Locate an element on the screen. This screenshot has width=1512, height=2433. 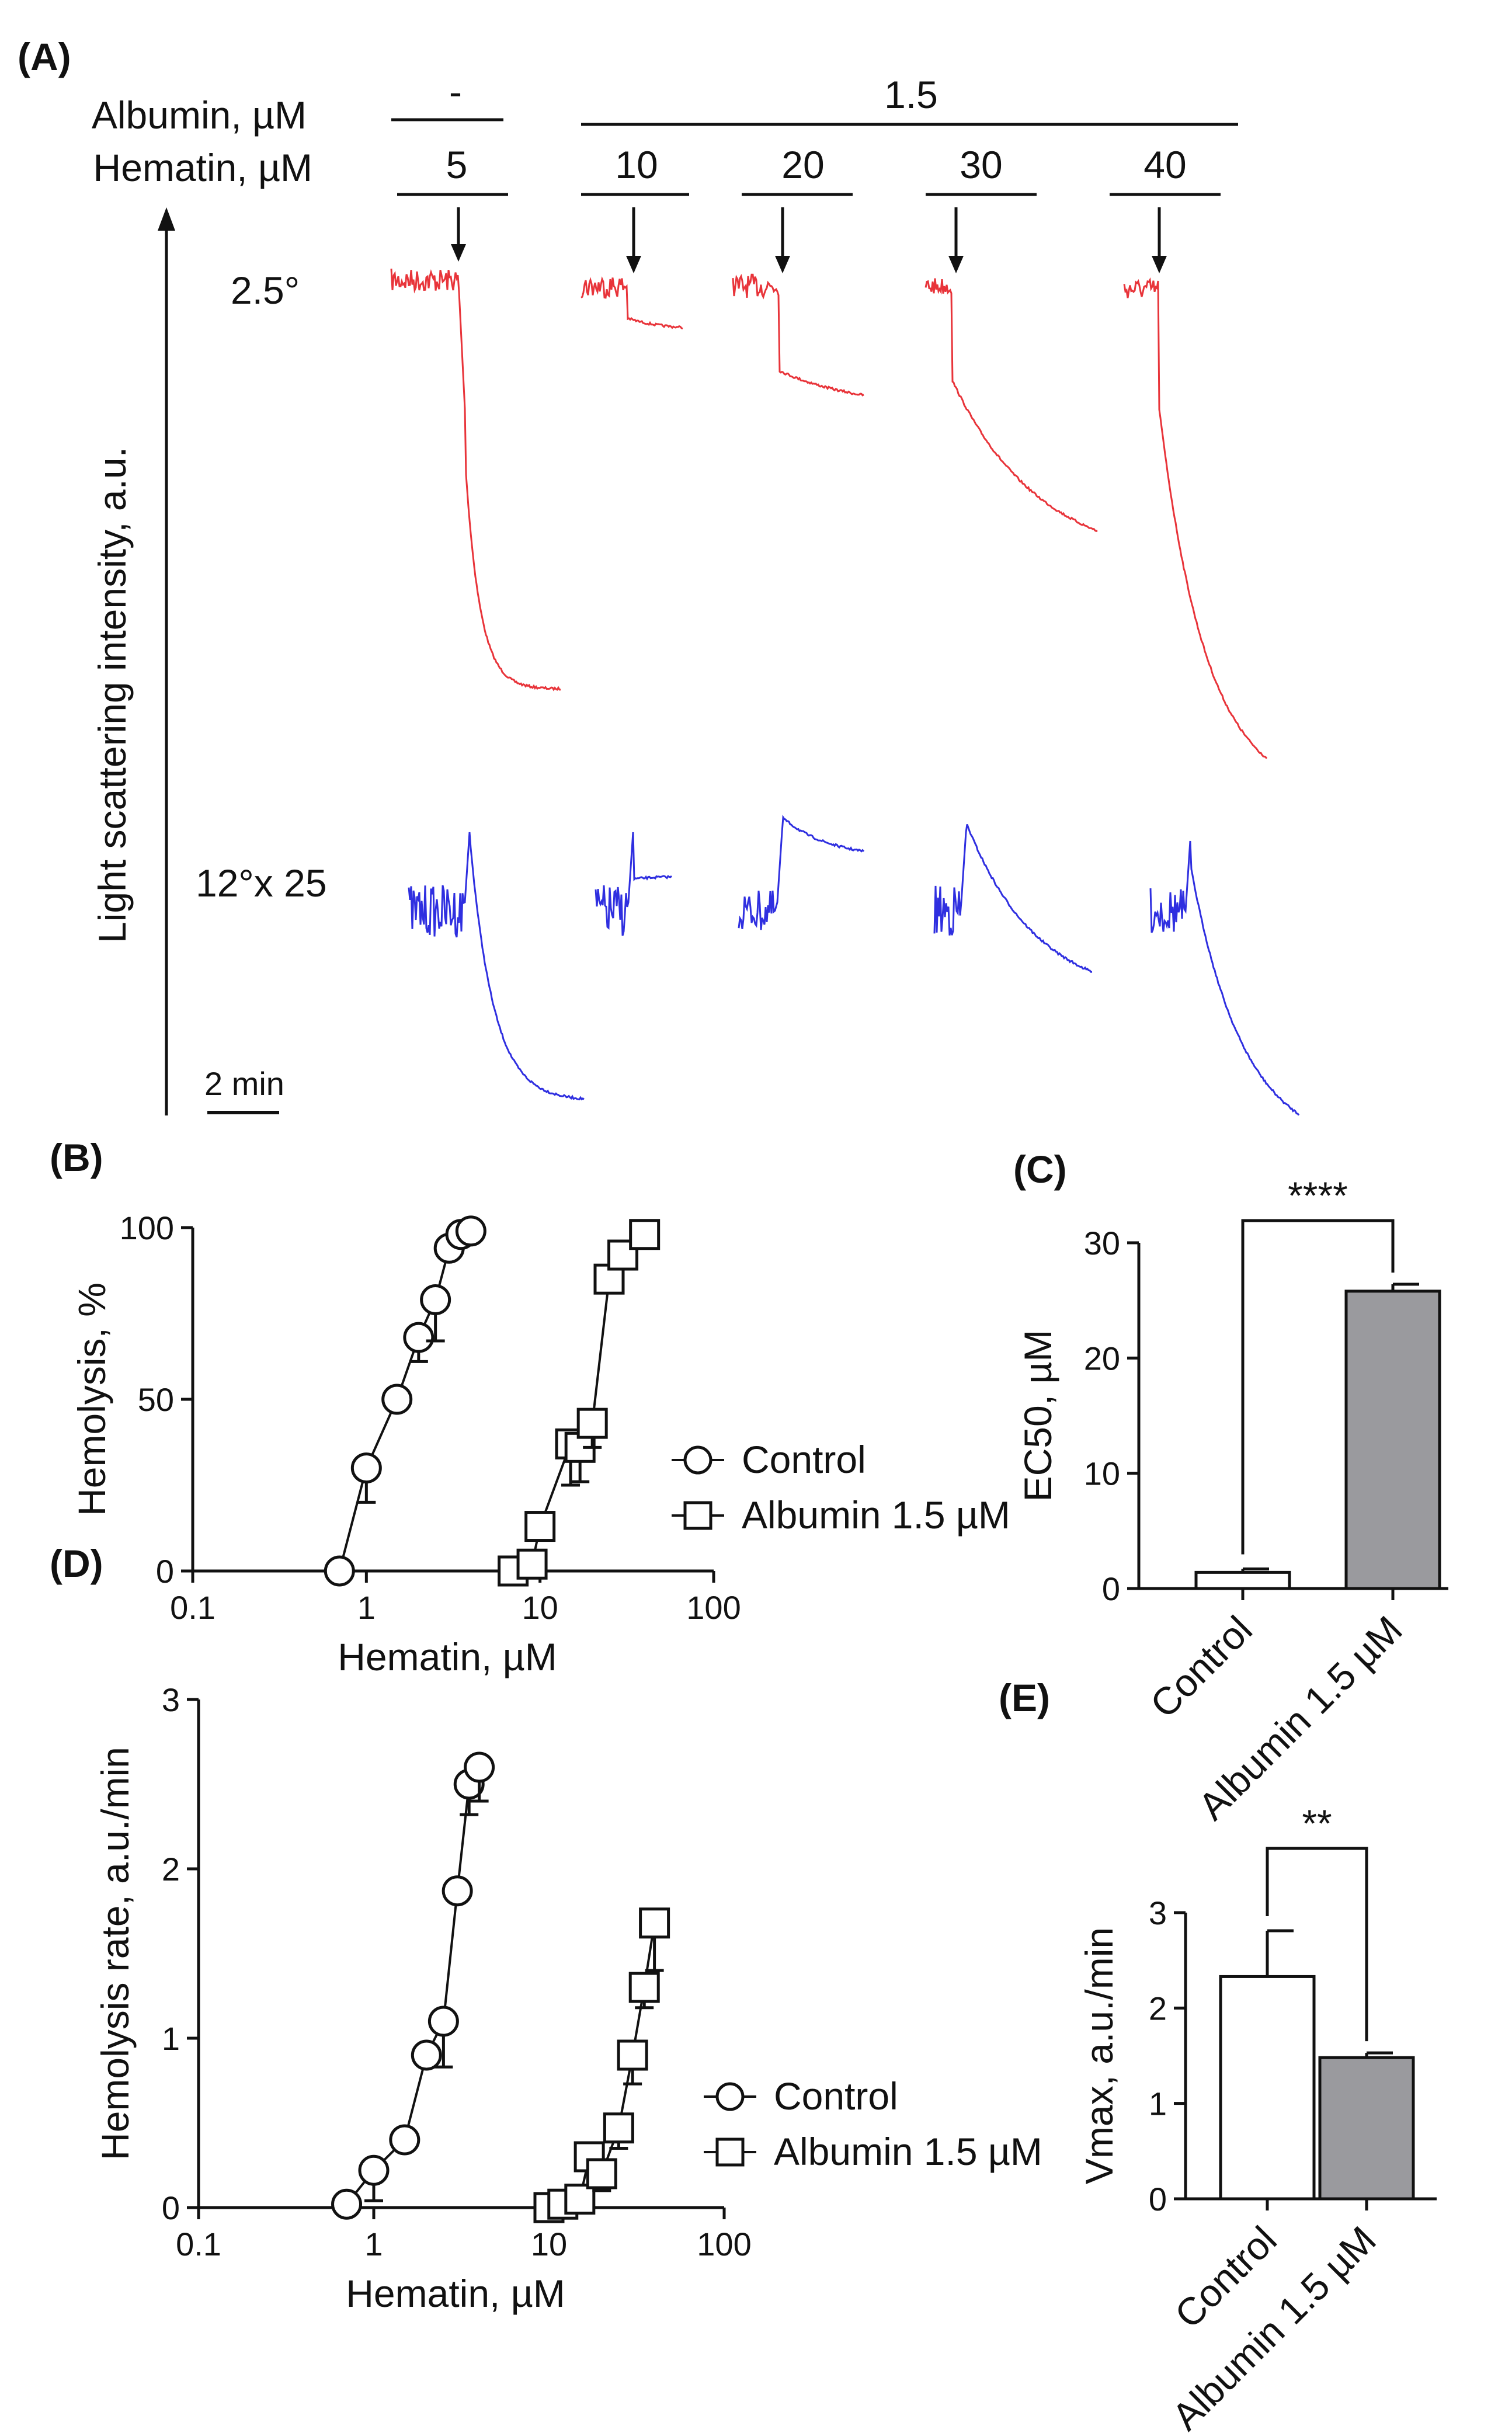
albumin-none-value: - is located at coordinates (455, 92).